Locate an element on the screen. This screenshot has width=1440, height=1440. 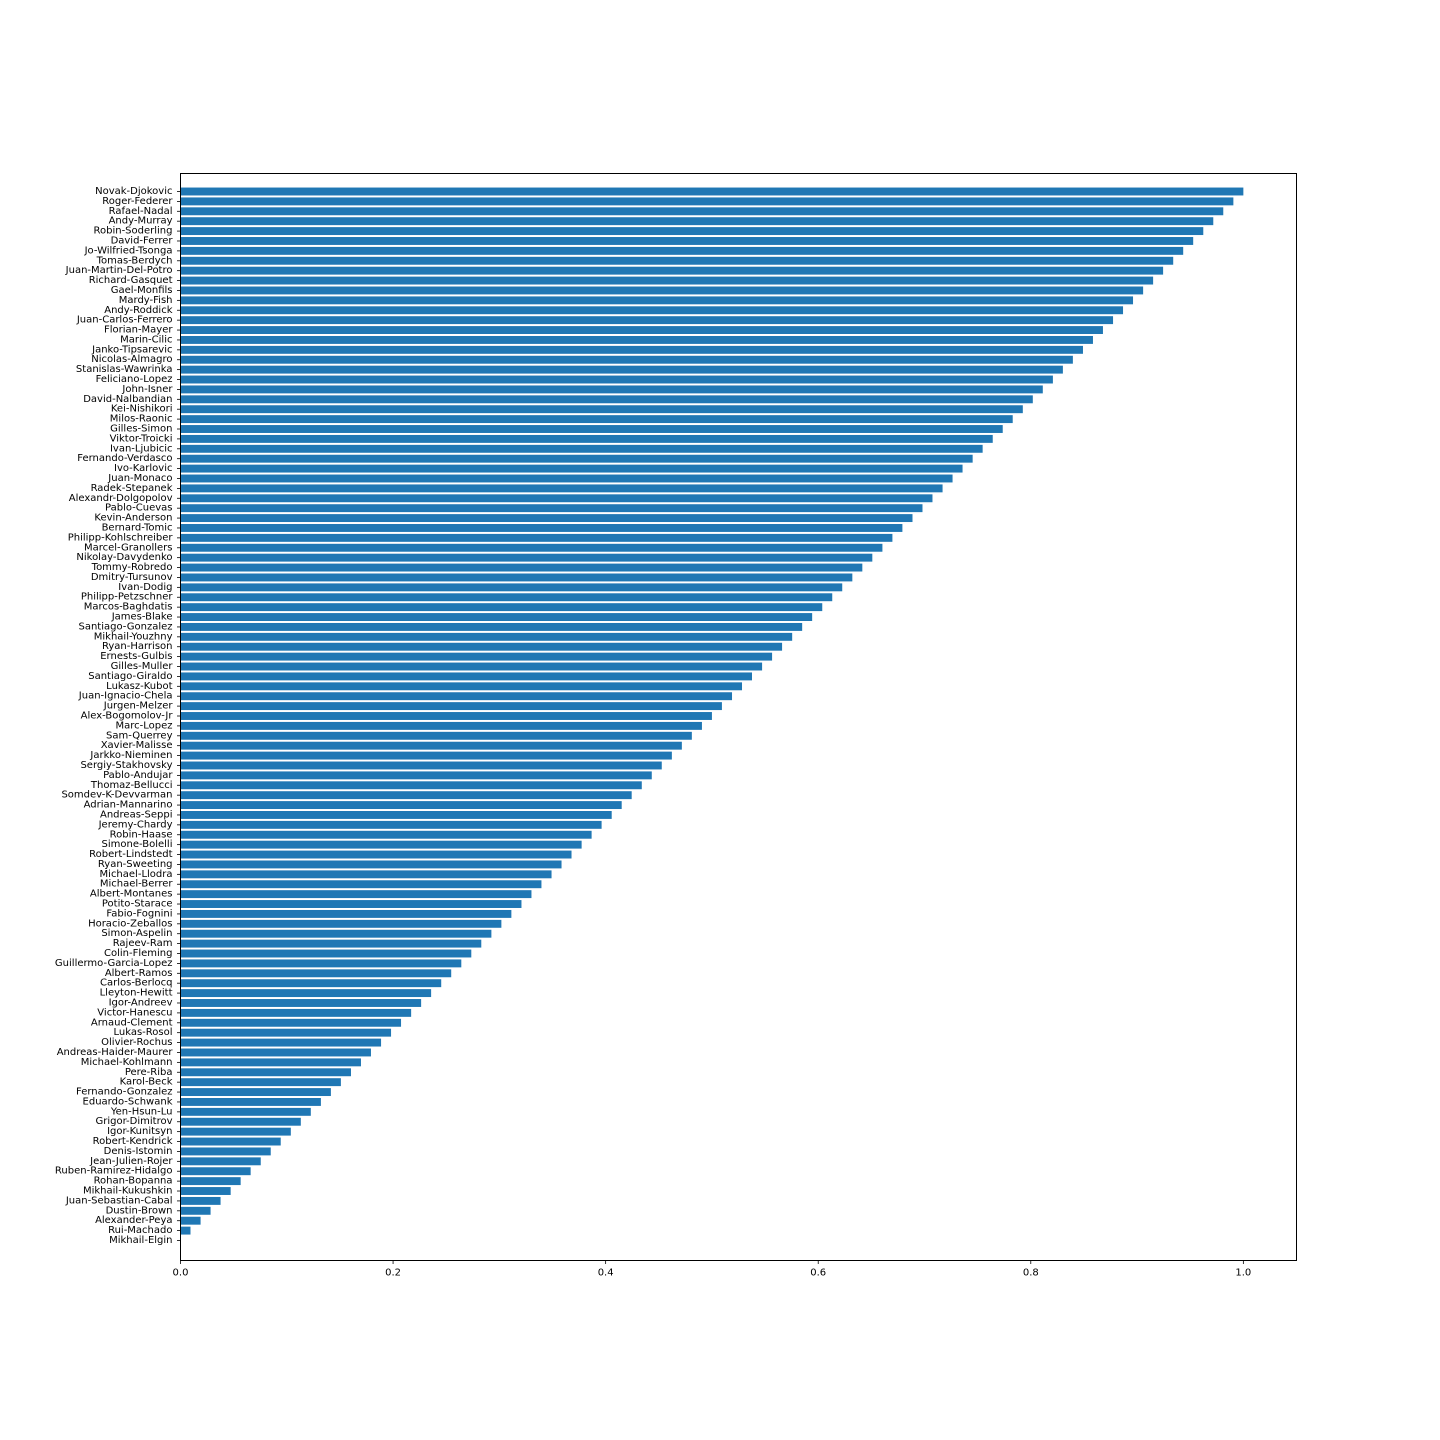
bar-gilles-simon is located at coordinates (591, 429).